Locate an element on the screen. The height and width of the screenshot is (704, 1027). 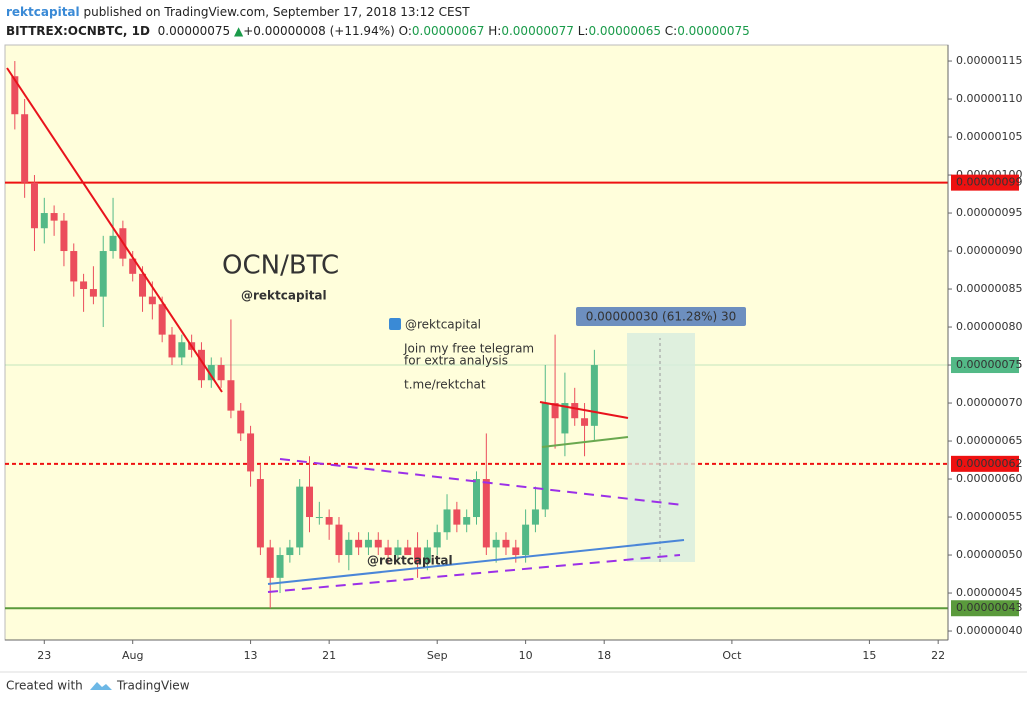
author: rektcapital is located at coordinates (43, 12).